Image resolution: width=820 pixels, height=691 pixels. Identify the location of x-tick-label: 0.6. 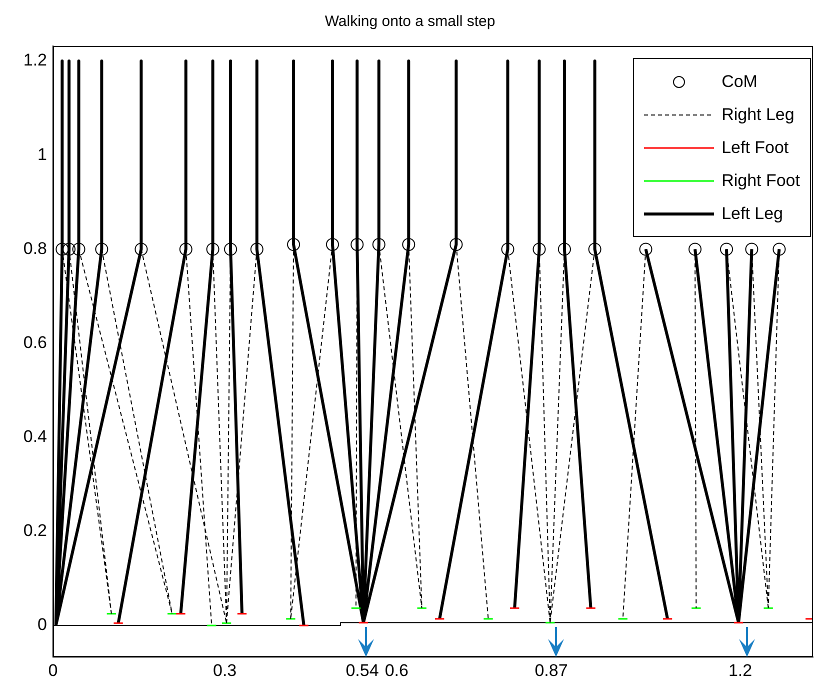
(396, 670).